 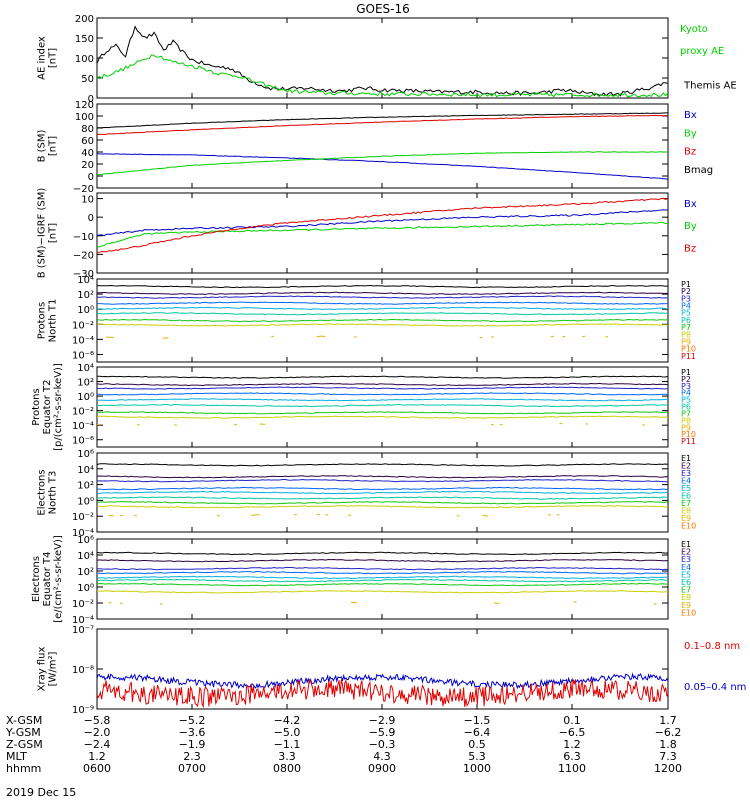 I want to click on series-line-e1, so click(x=382, y=553).